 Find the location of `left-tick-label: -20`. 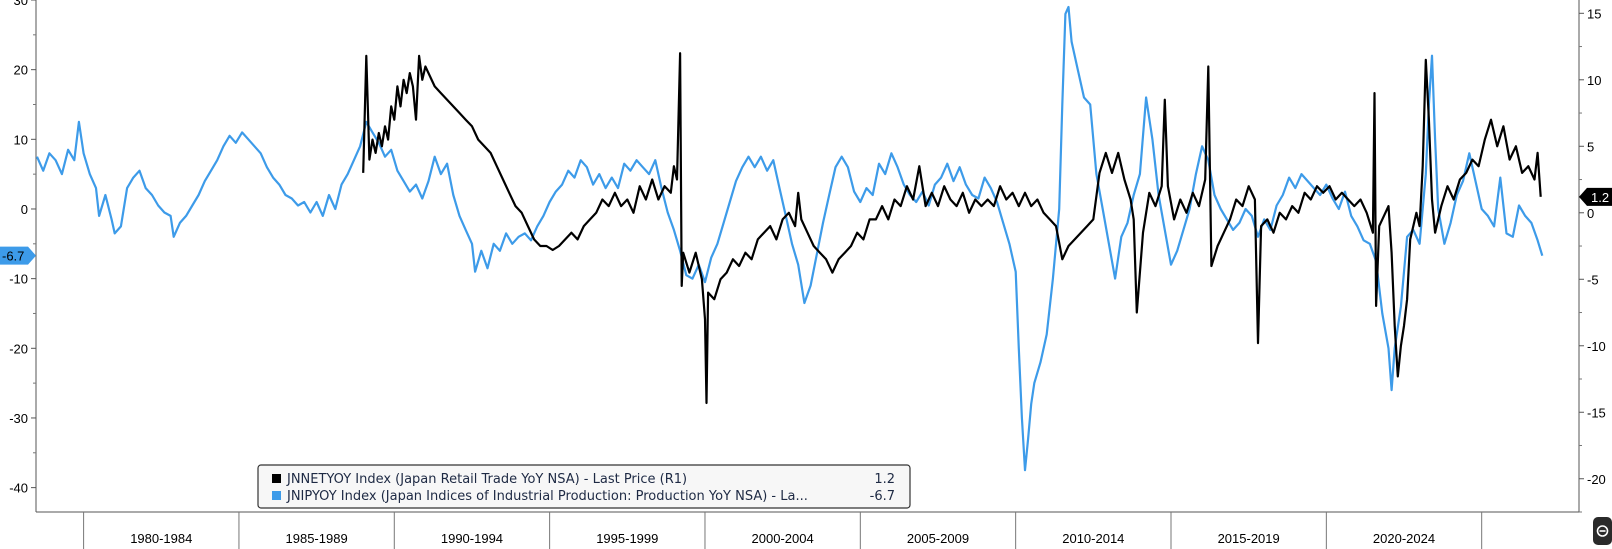

left-tick-label: -20 is located at coordinates (18, 348).